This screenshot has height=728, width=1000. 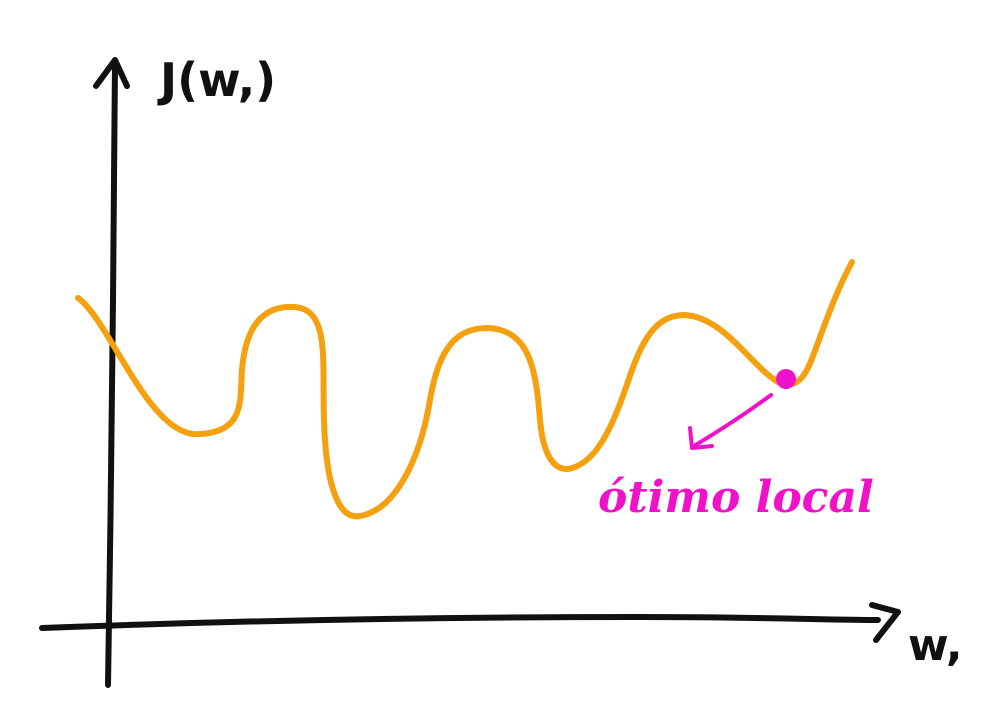 What do you see at coordinates (701, 438) in the screenshot?
I see `annotation-arrowhead` at bounding box center [701, 438].